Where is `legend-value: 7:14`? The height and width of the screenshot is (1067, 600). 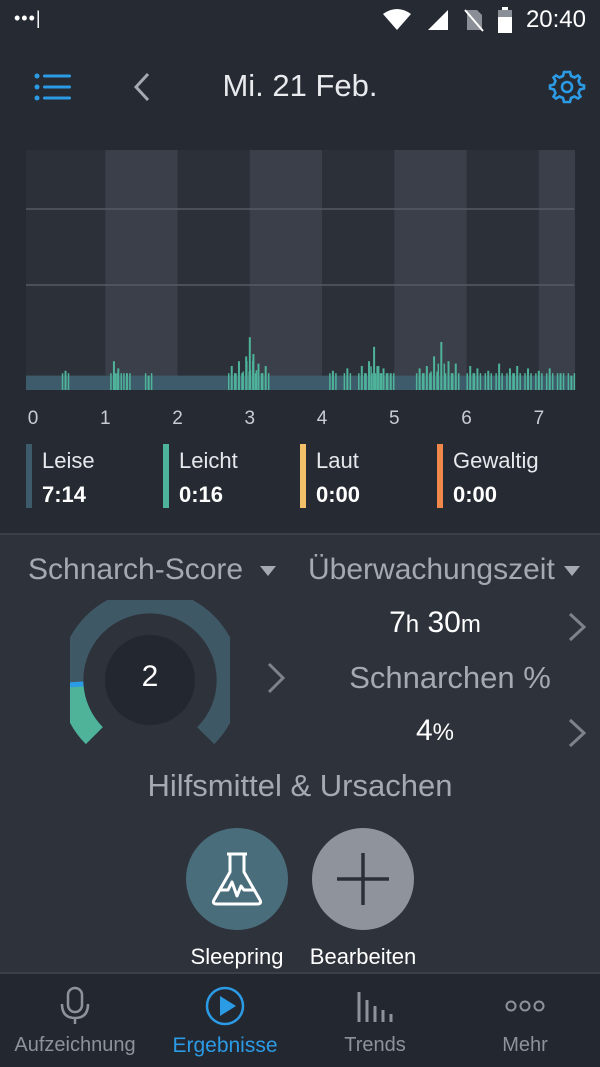 legend-value: 7:14 is located at coordinates (64, 494).